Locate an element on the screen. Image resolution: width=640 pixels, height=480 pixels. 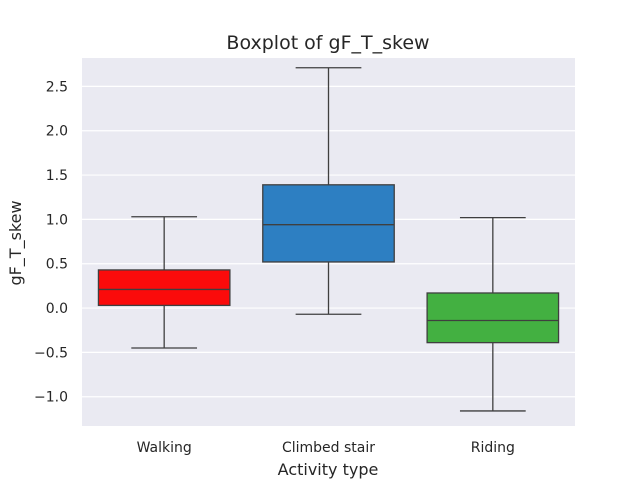
x-tick-label: Climbed stair is located at coordinates (328, 448).